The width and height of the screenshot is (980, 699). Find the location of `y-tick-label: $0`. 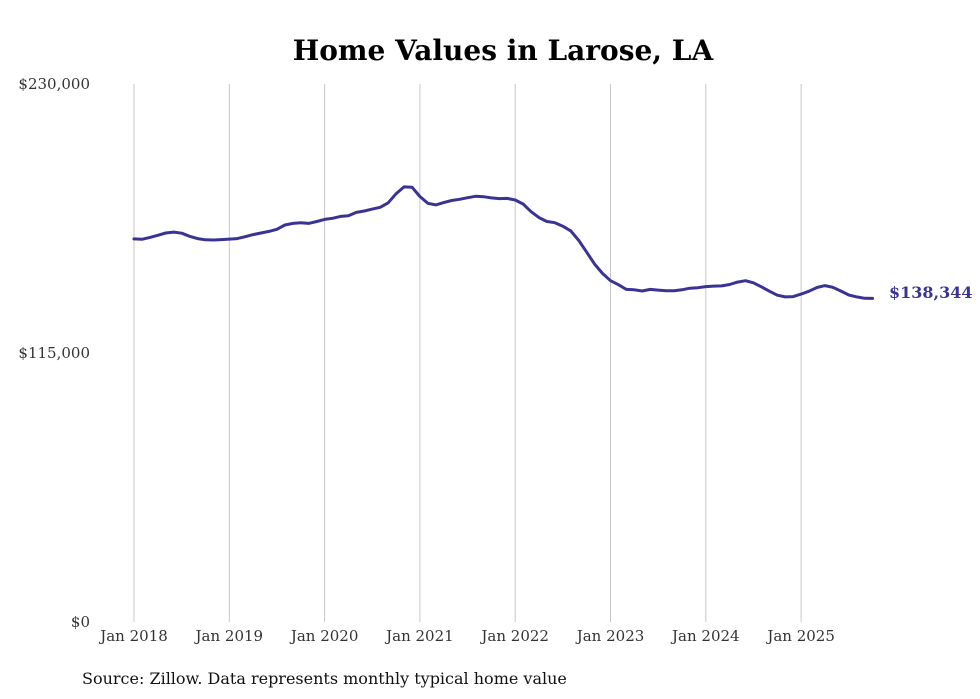

y-tick-label: $0 is located at coordinates (80, 622).